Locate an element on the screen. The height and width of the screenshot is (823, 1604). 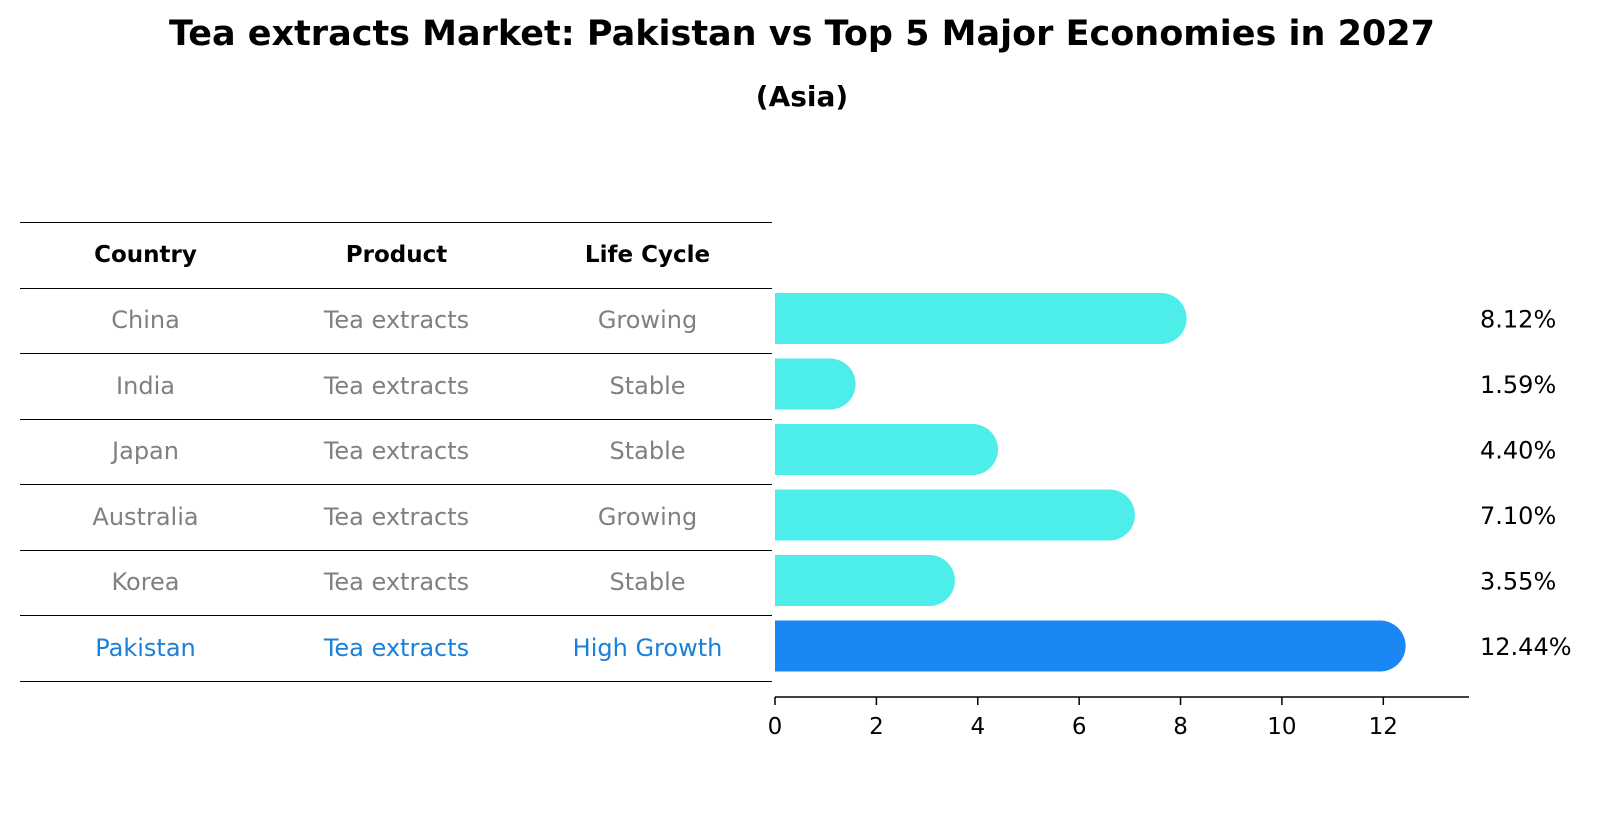
table-cell-country: Australia is located at coordinates (145, 516).